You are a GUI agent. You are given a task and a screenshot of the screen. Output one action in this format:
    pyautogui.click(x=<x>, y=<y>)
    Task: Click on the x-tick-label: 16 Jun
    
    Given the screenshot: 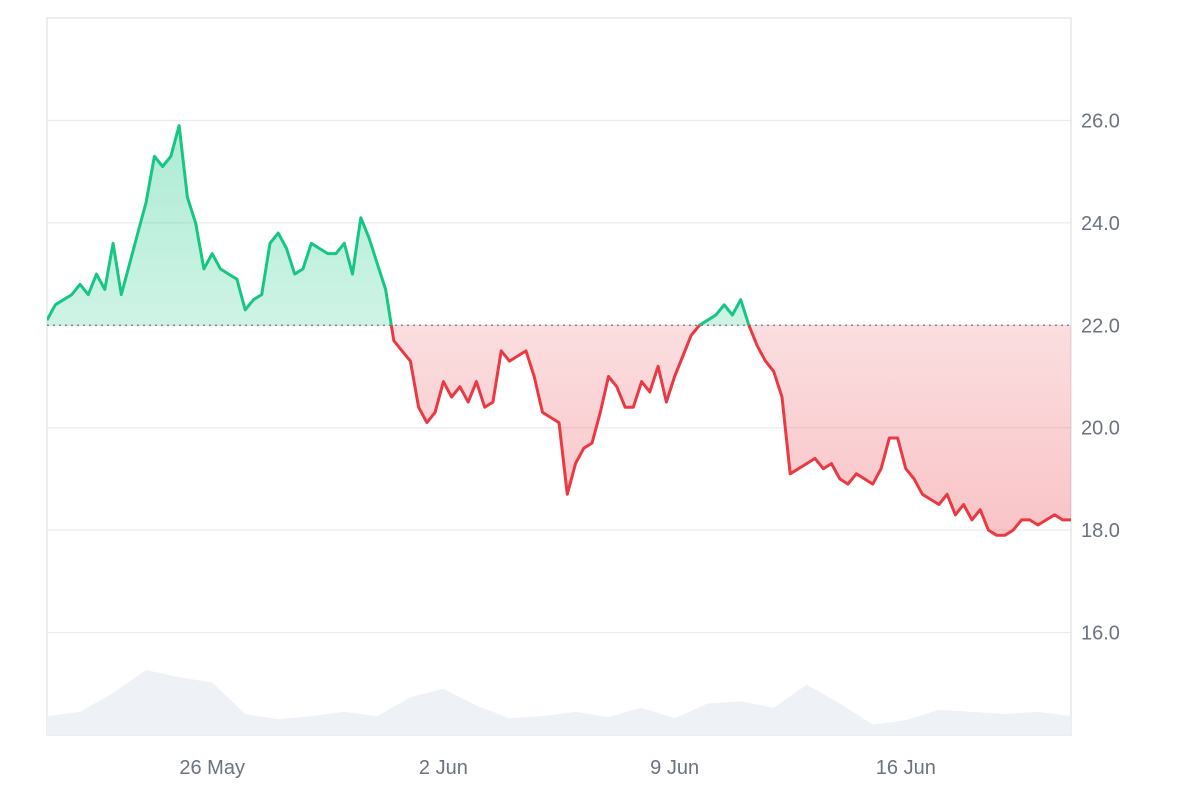 What is the action you would take?
    pyautogui.click(x=906, y=768)
    